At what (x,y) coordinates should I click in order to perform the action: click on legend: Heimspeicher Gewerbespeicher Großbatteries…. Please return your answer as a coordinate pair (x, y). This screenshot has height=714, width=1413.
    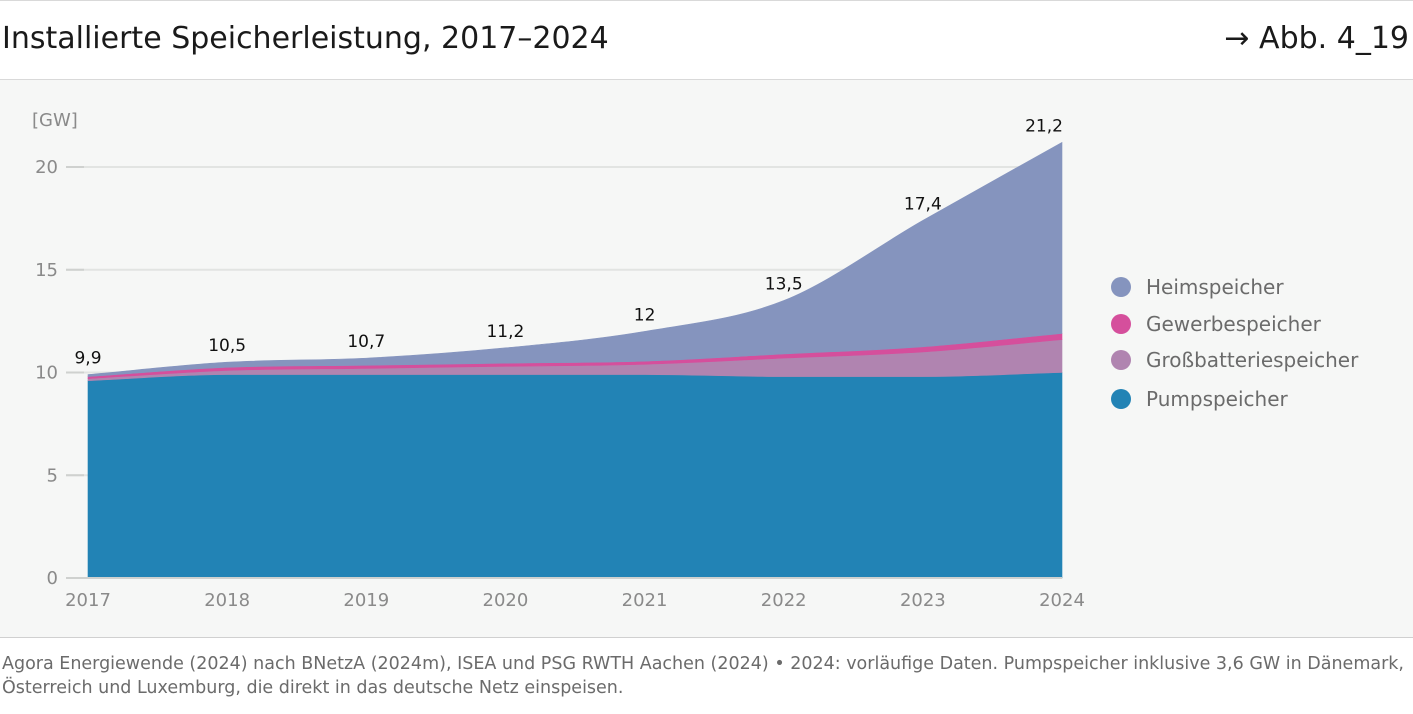
    Looking at the image, I should click on (1235, 343).